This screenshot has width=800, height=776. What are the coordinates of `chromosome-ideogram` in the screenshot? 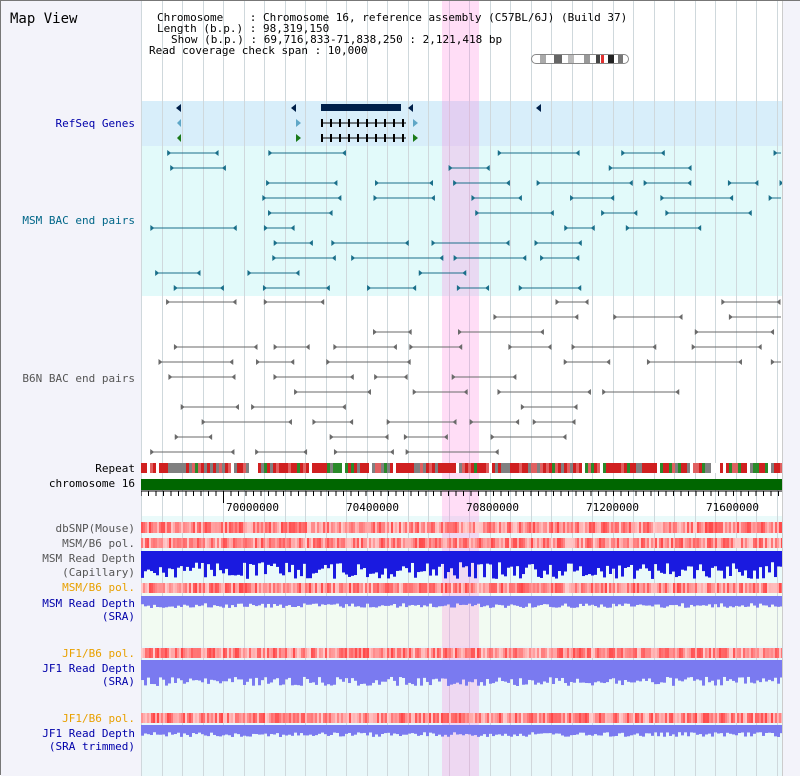 It's located at (580, 59).